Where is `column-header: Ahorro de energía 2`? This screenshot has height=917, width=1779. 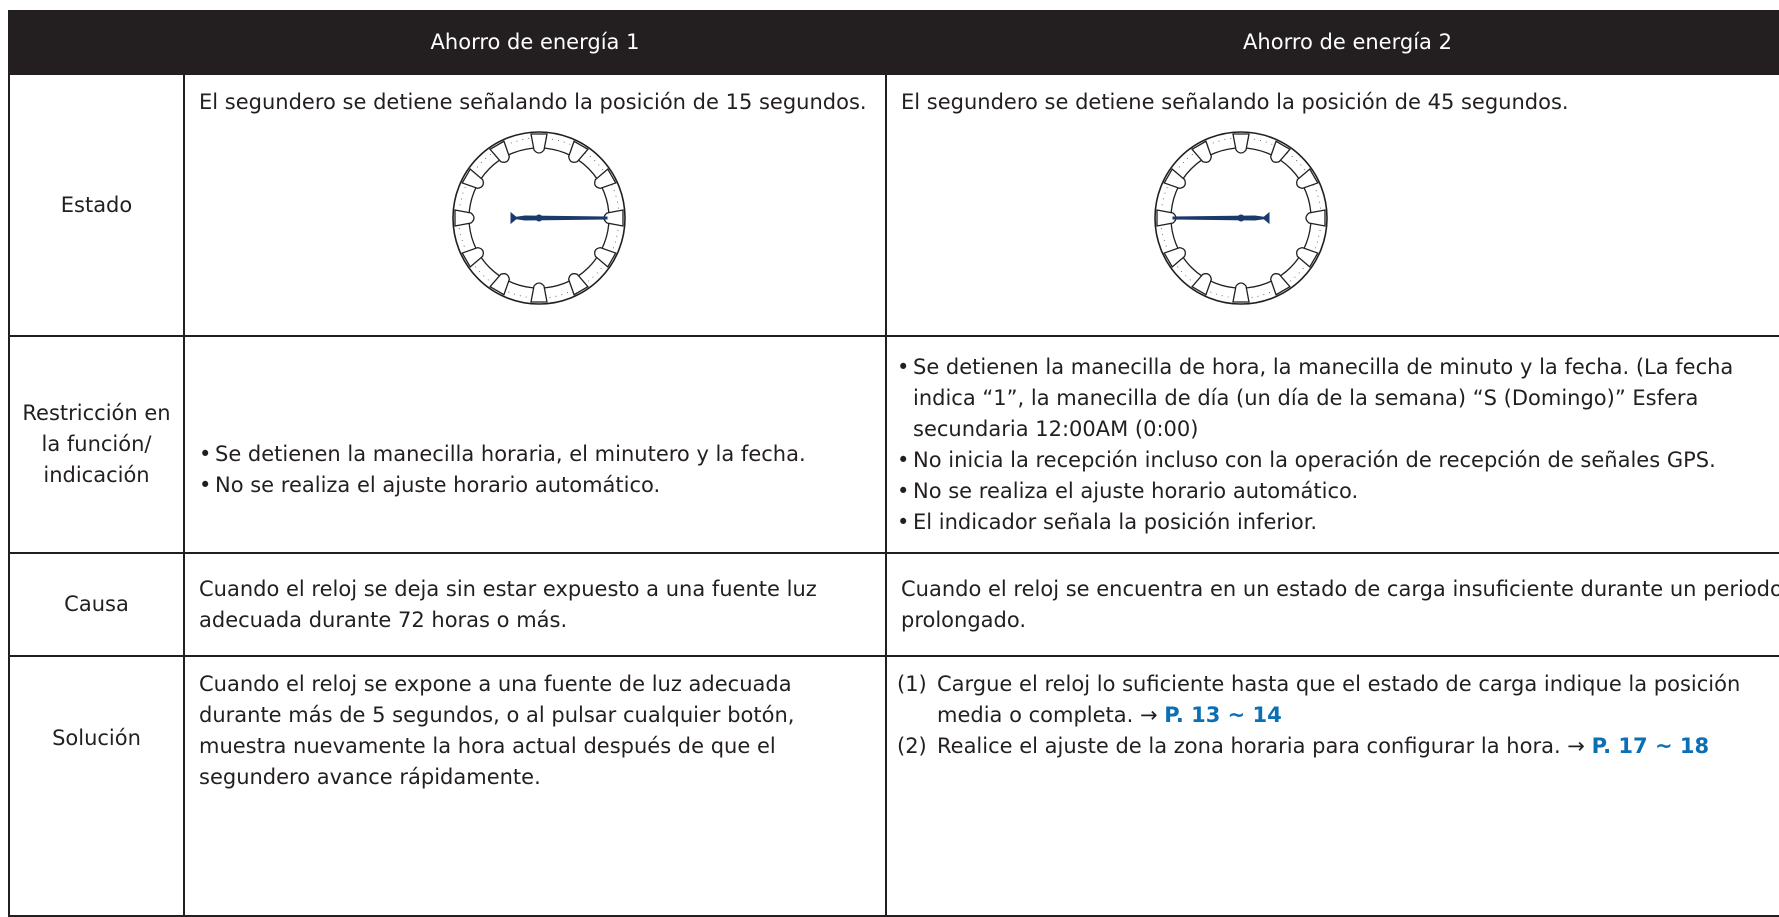 column-header: Ahorro de energía 2 is located at coordinates (1332, 42).